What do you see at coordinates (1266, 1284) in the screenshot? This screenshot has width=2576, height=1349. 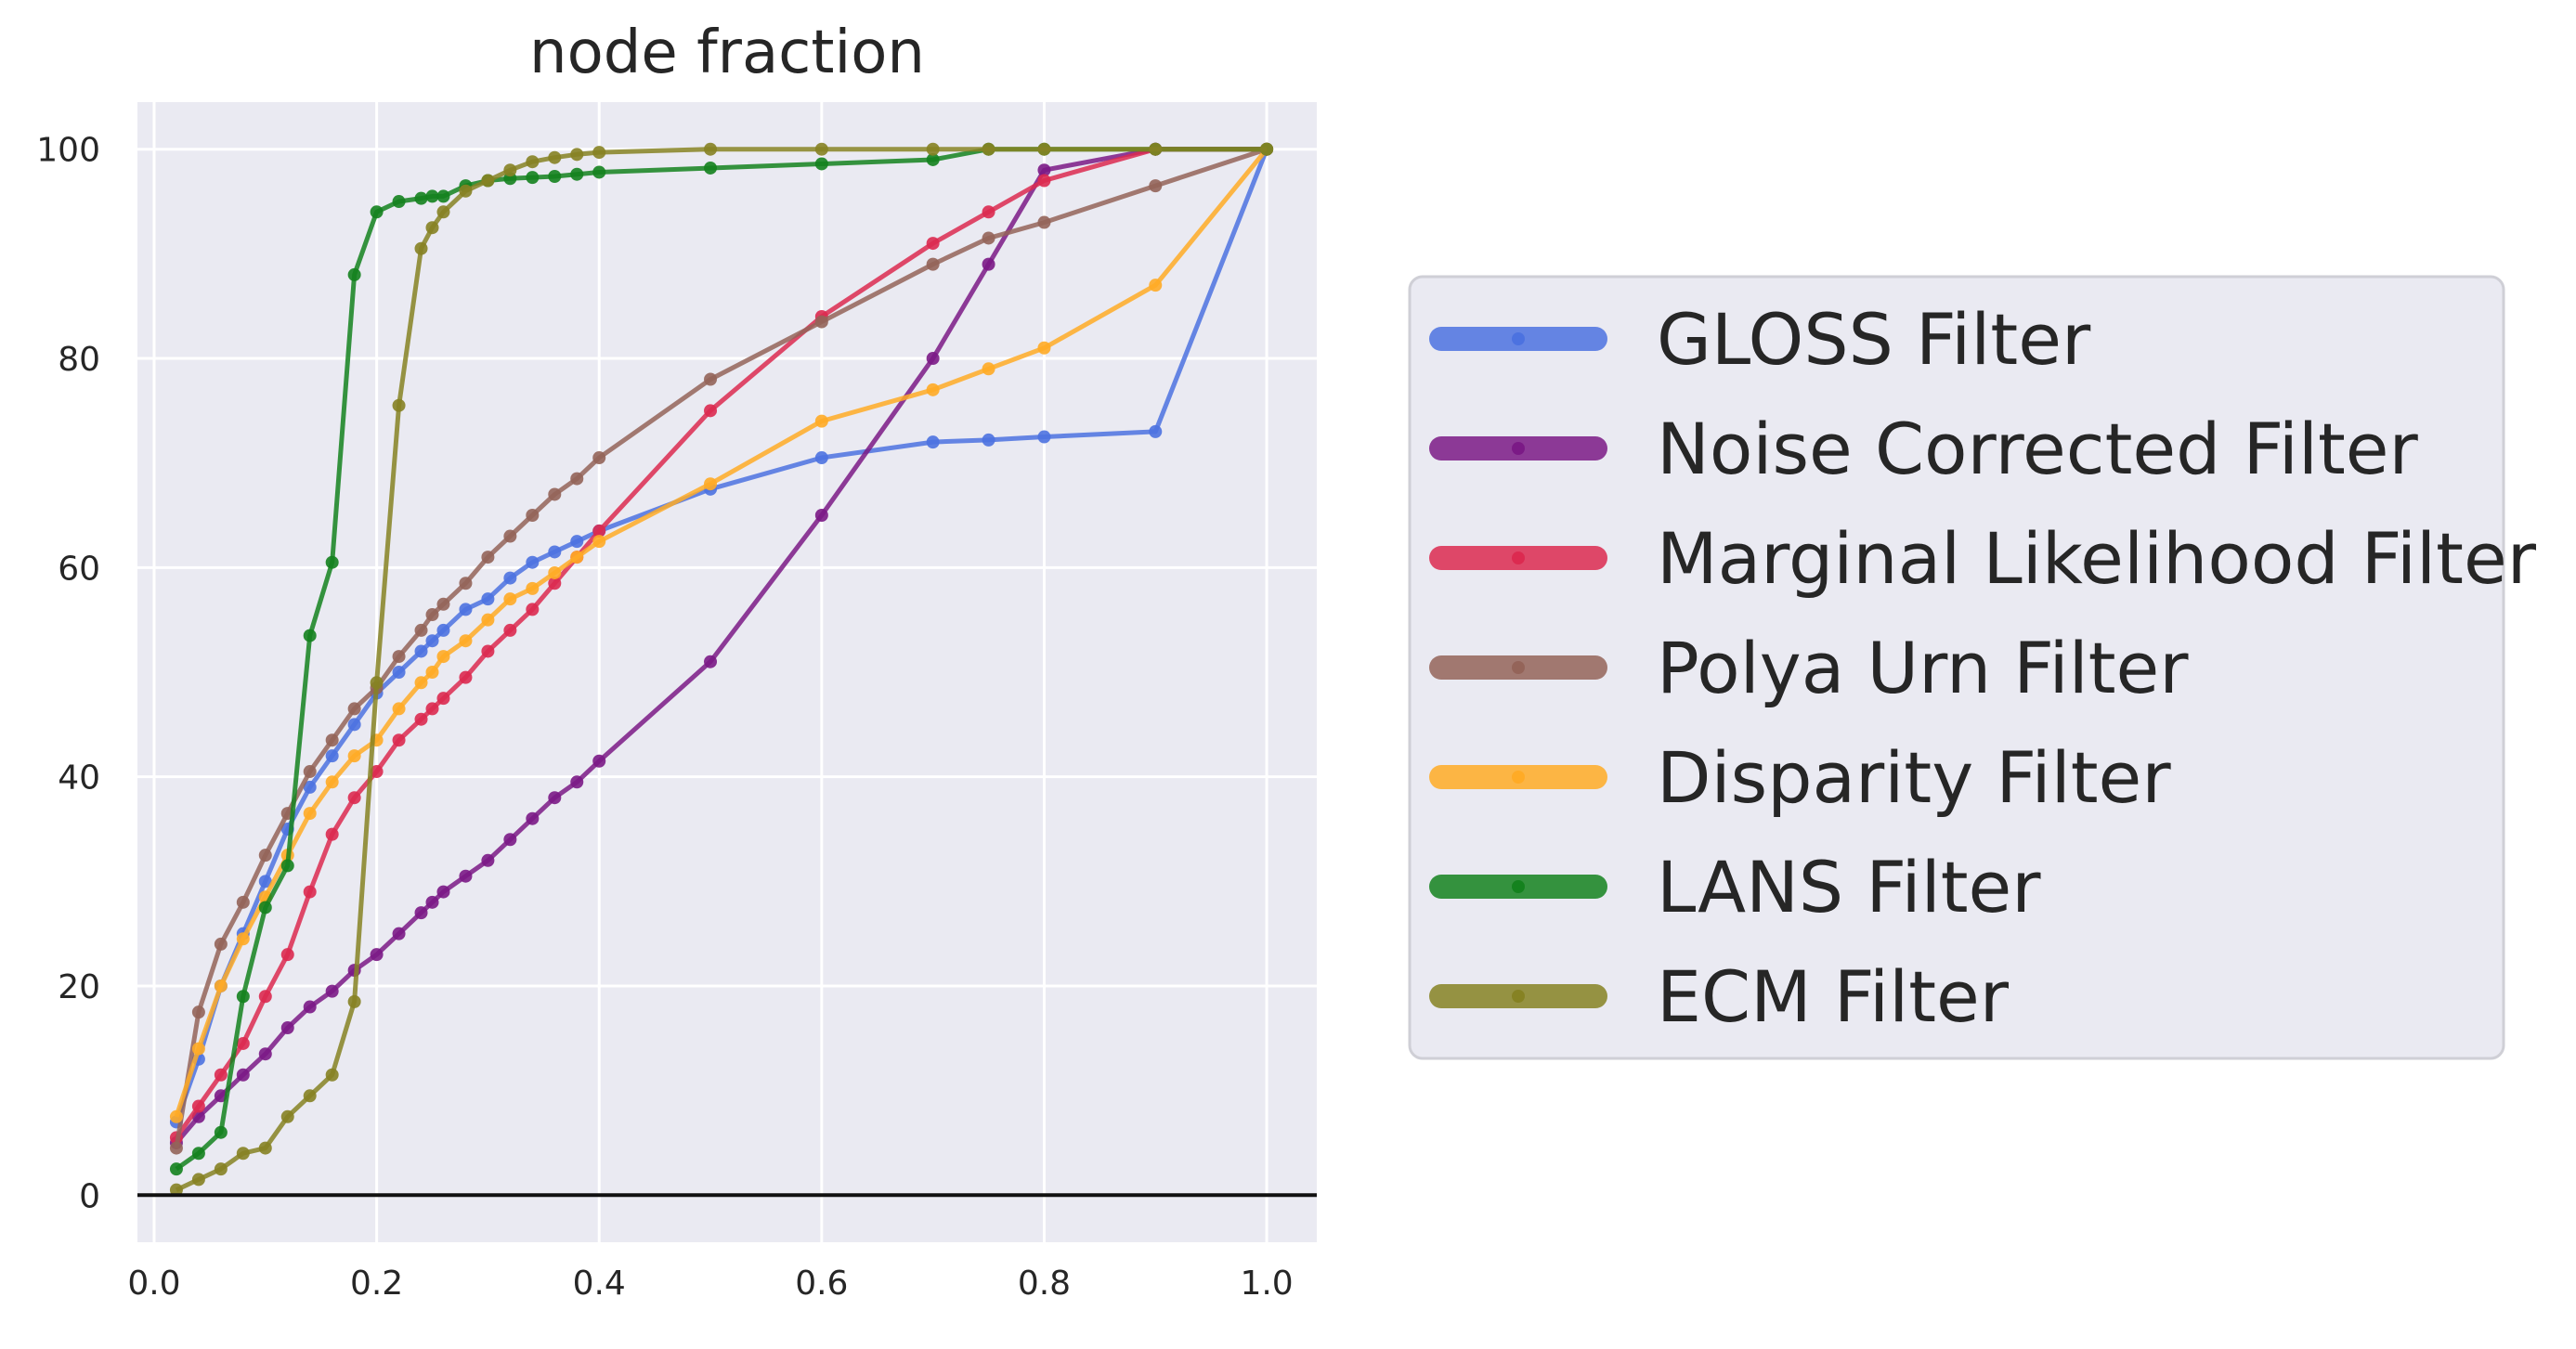 I see `x-tick-label: 1.0` at bounding box center [1266, 1284].